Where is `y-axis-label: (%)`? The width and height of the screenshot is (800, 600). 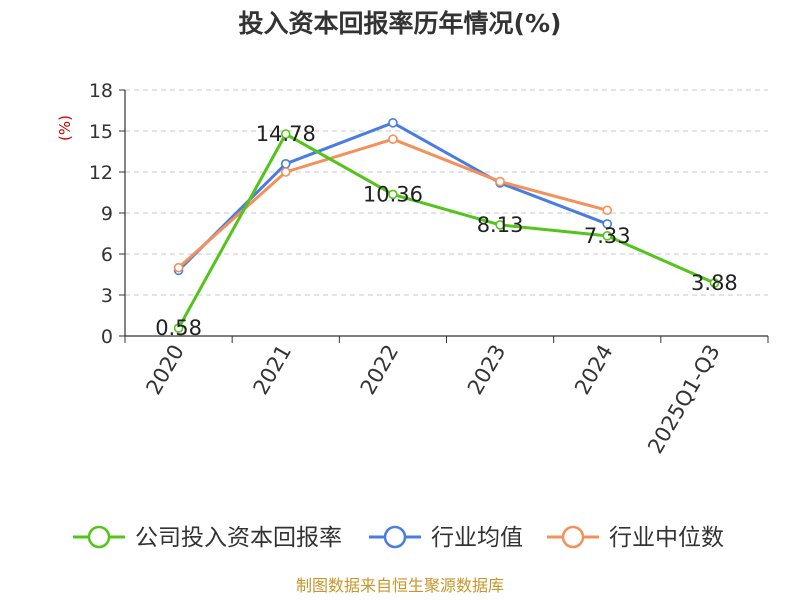
y-axis-label: (%) is located at coordinates (65, 128).